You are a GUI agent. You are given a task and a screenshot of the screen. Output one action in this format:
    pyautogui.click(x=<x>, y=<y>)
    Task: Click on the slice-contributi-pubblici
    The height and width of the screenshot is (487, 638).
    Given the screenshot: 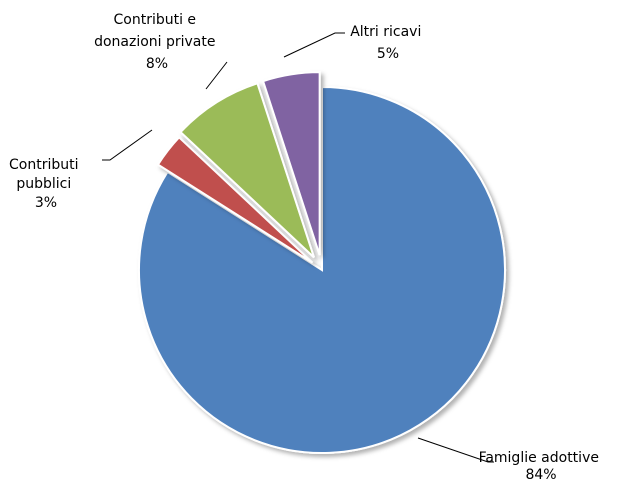 What is the action you would take?
    pyautogui.click(x=235, y=199)
    